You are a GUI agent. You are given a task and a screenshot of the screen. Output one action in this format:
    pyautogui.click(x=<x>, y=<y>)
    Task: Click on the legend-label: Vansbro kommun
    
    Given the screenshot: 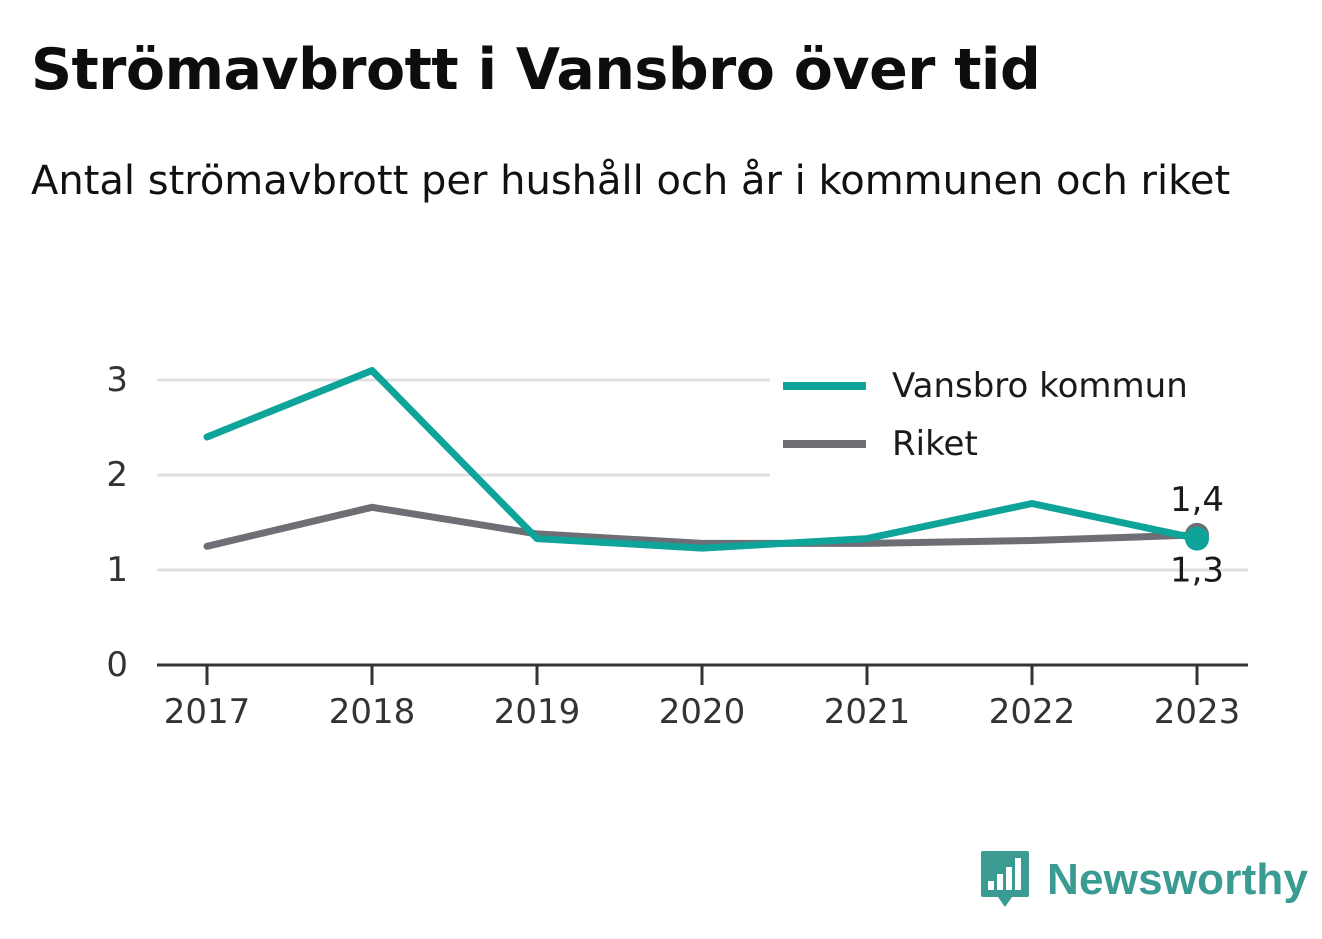 What is the action you would take?
    pyautogui.click(x=1040, y=386)
    